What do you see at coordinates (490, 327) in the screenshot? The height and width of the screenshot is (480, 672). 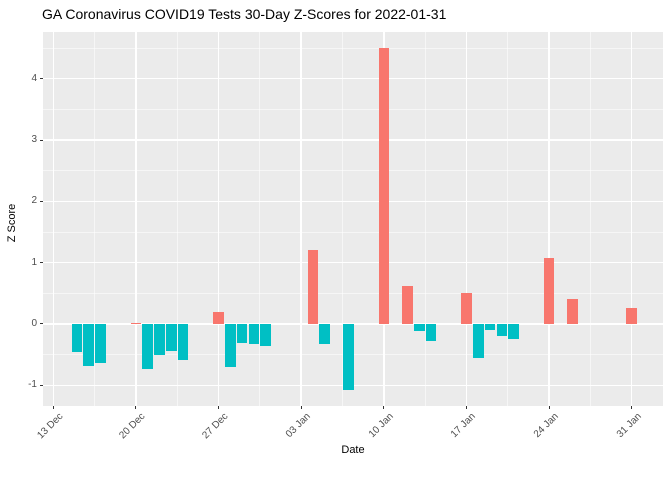 I see `bar-19-jan` at bounding box center [490, 327].